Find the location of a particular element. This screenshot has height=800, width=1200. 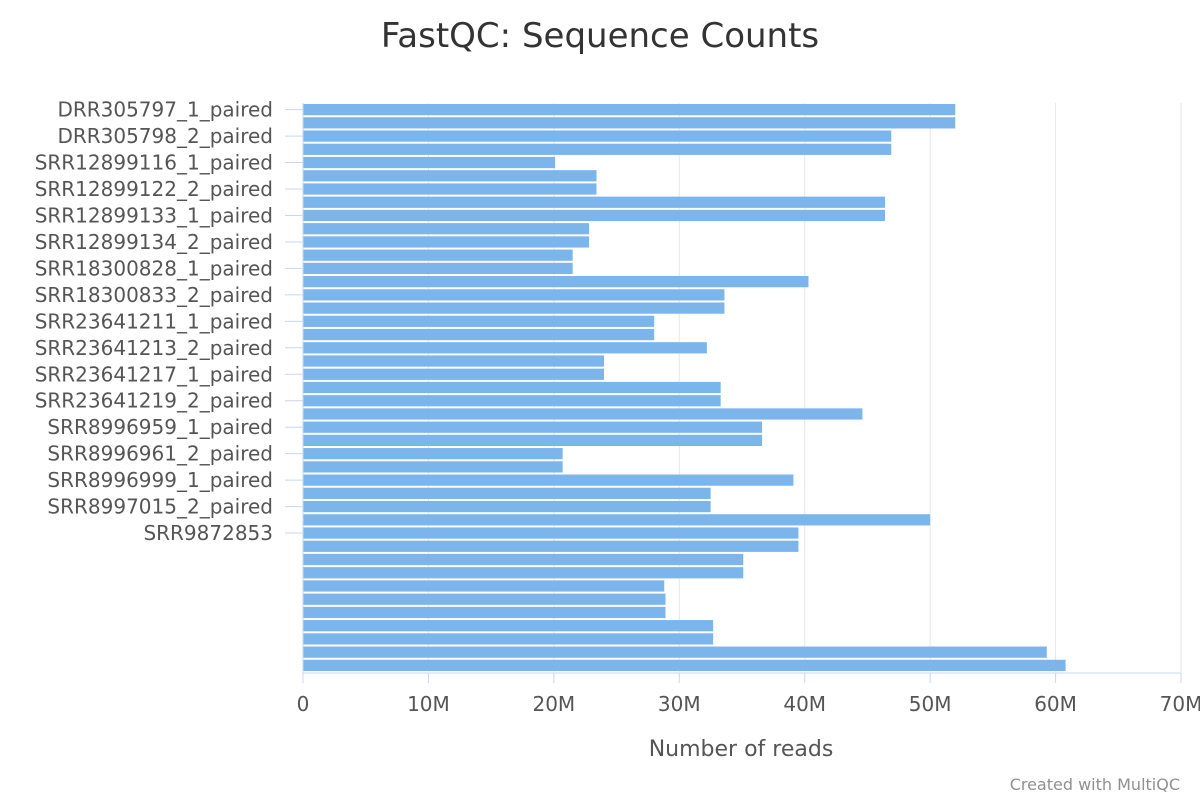

x-tick-label: 50M is located at coordinates (930, 704).